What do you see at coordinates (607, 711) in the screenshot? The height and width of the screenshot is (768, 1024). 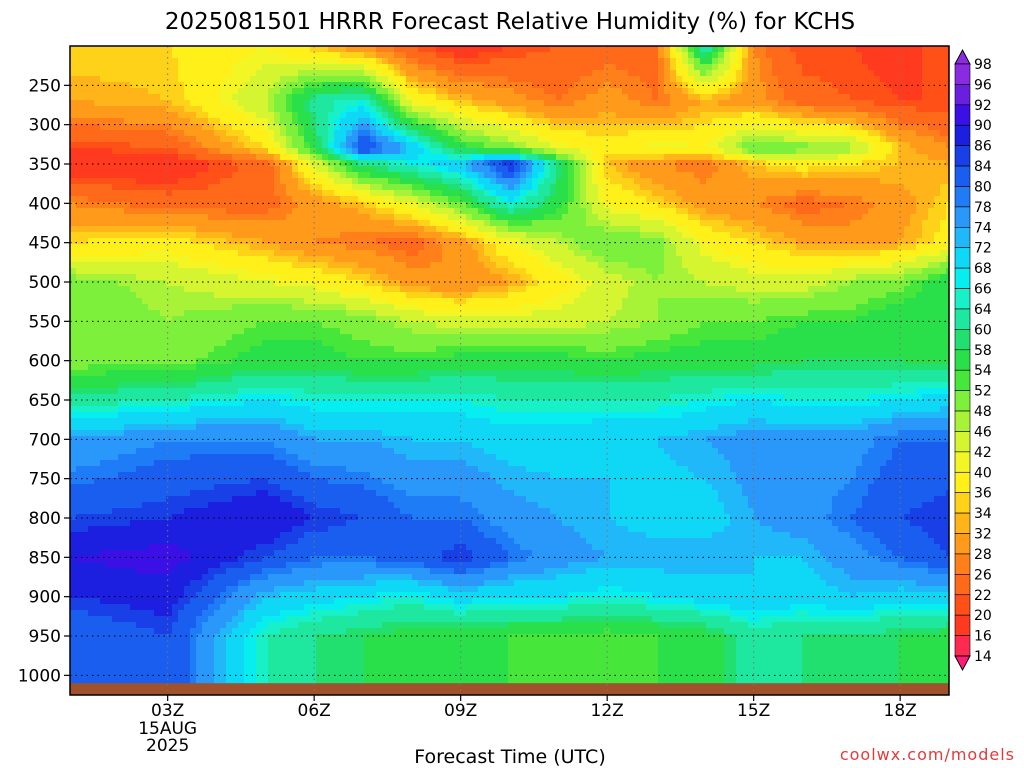 I see `x-tick-label-12Z: 12Z` at bounding box center [607, 711].